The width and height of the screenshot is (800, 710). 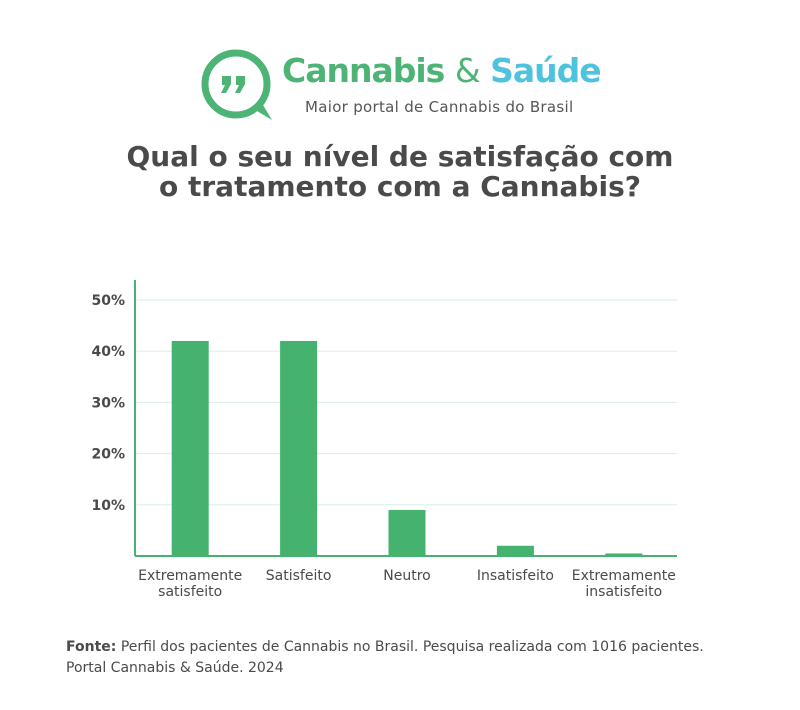 What do you see at coordinates (467, 70) in the screenshot?
I see `brand-name-amp: &` at bounding box center [467, 70].